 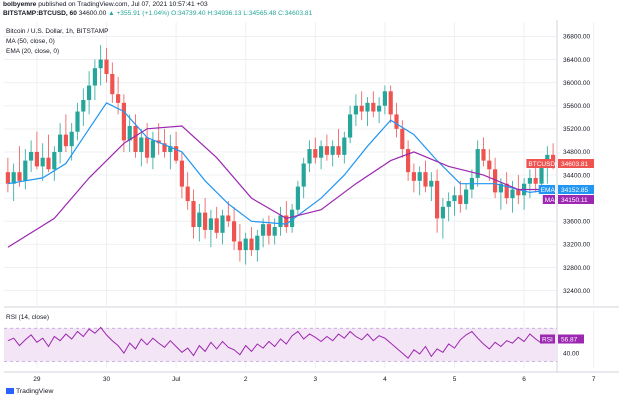 I want to click on rsi-label-tag, so click(x=547, y=339).